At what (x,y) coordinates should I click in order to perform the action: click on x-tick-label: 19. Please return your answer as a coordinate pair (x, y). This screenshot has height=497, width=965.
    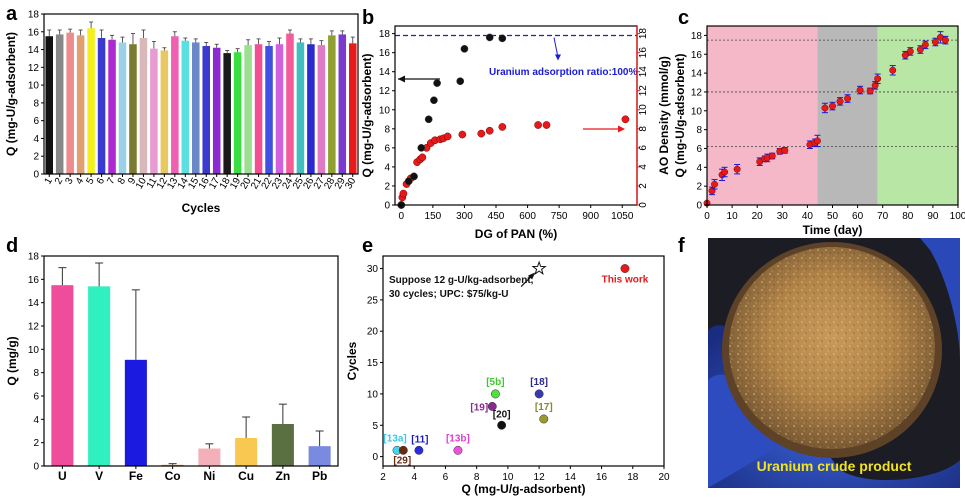
    Looking at the image, I should click on (235, 184).